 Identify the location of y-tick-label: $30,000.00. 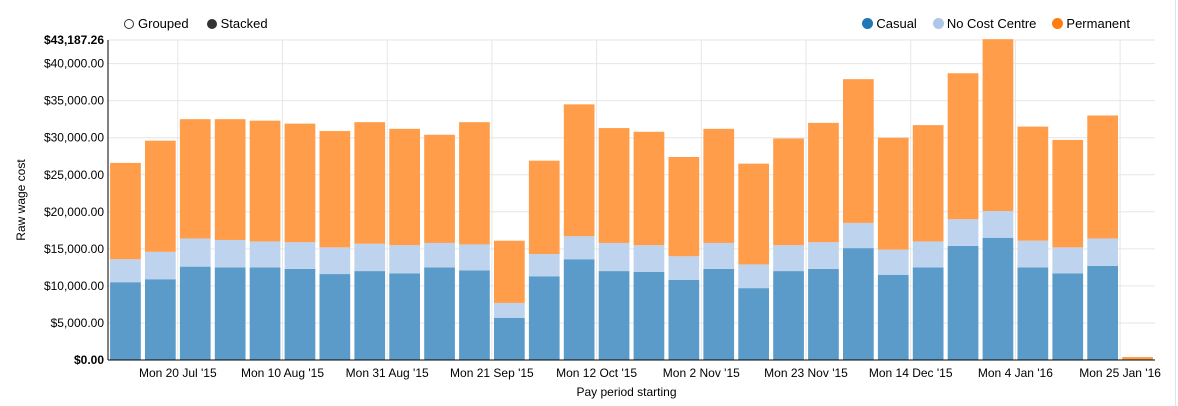
(74, 138).